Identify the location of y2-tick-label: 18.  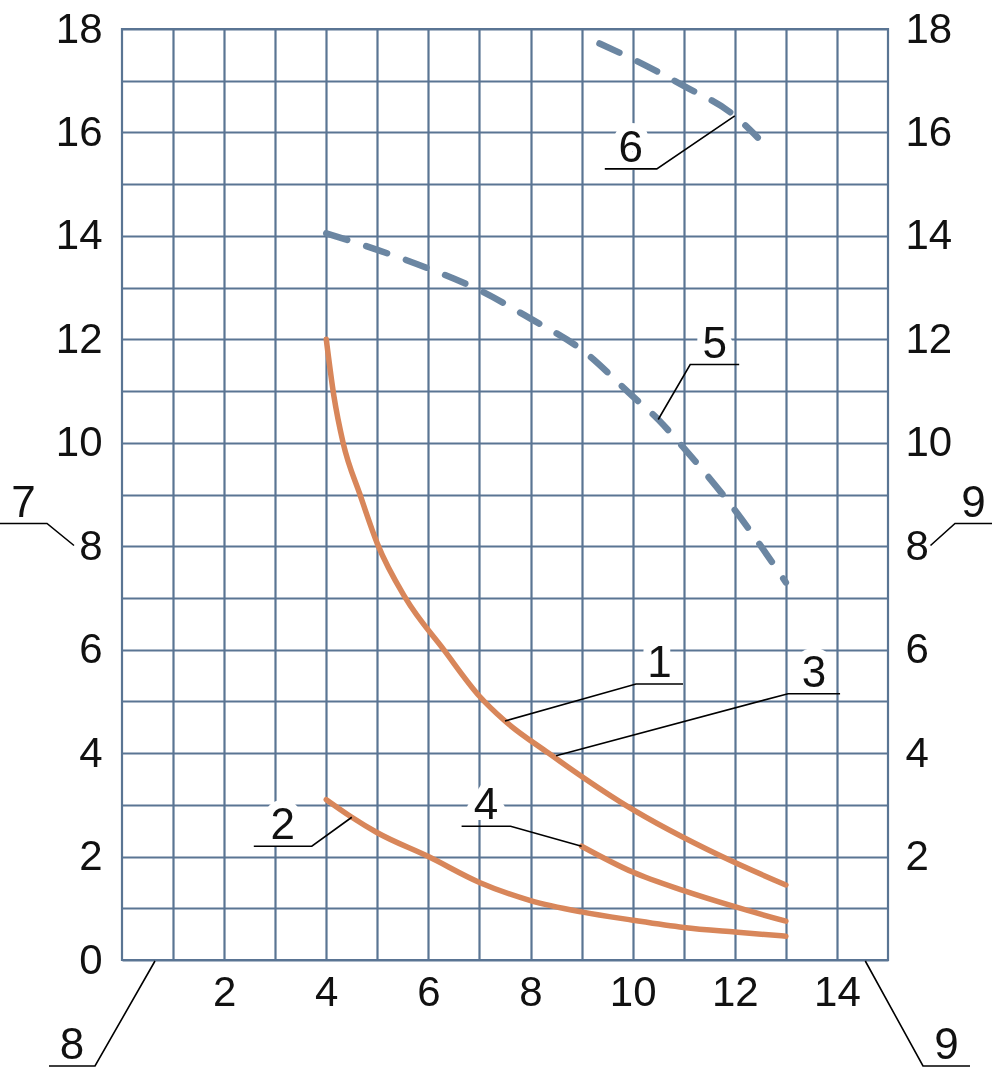
(929, 28).